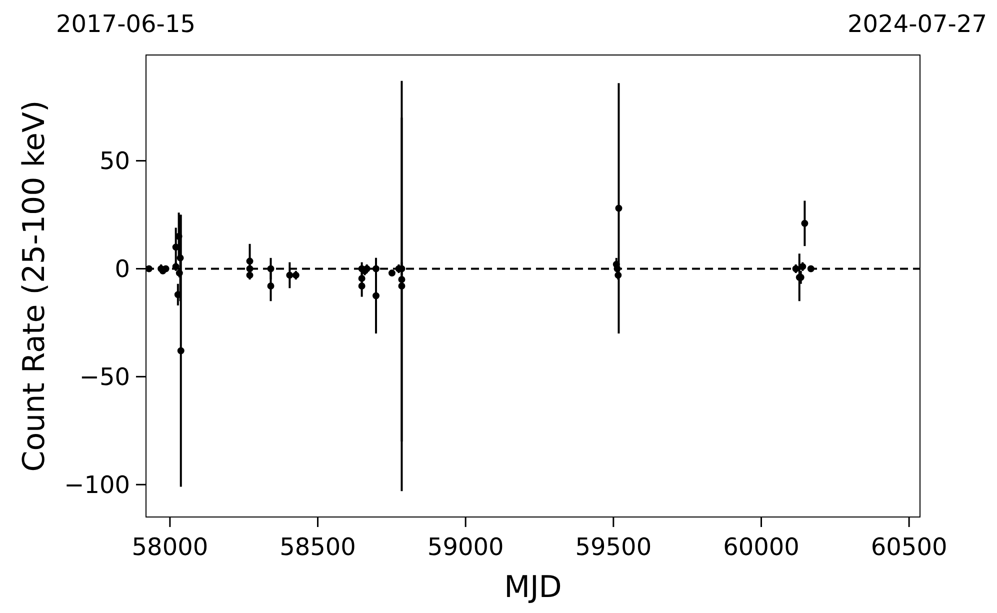 This screenshot has height=613, width=997. Describe the element at coordinates (34, 286) in the screenshot. I see `y-axis-title: Count Rate (25-100 keV)` at that location.